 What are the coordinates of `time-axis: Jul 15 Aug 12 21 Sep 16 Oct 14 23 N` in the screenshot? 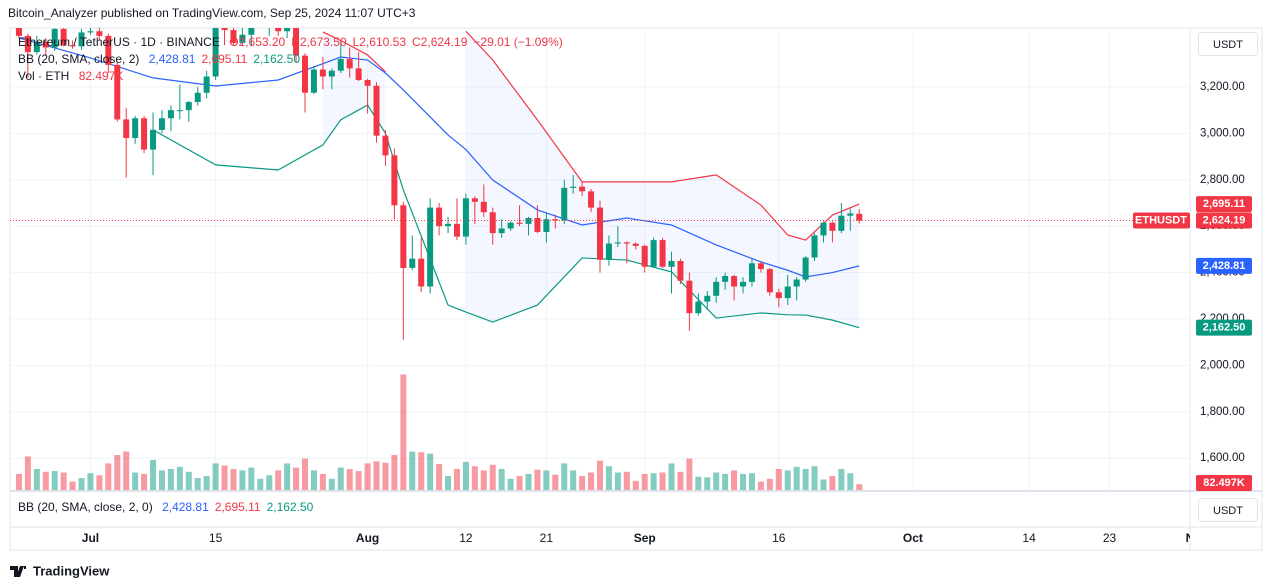 It's located at (638, 538).